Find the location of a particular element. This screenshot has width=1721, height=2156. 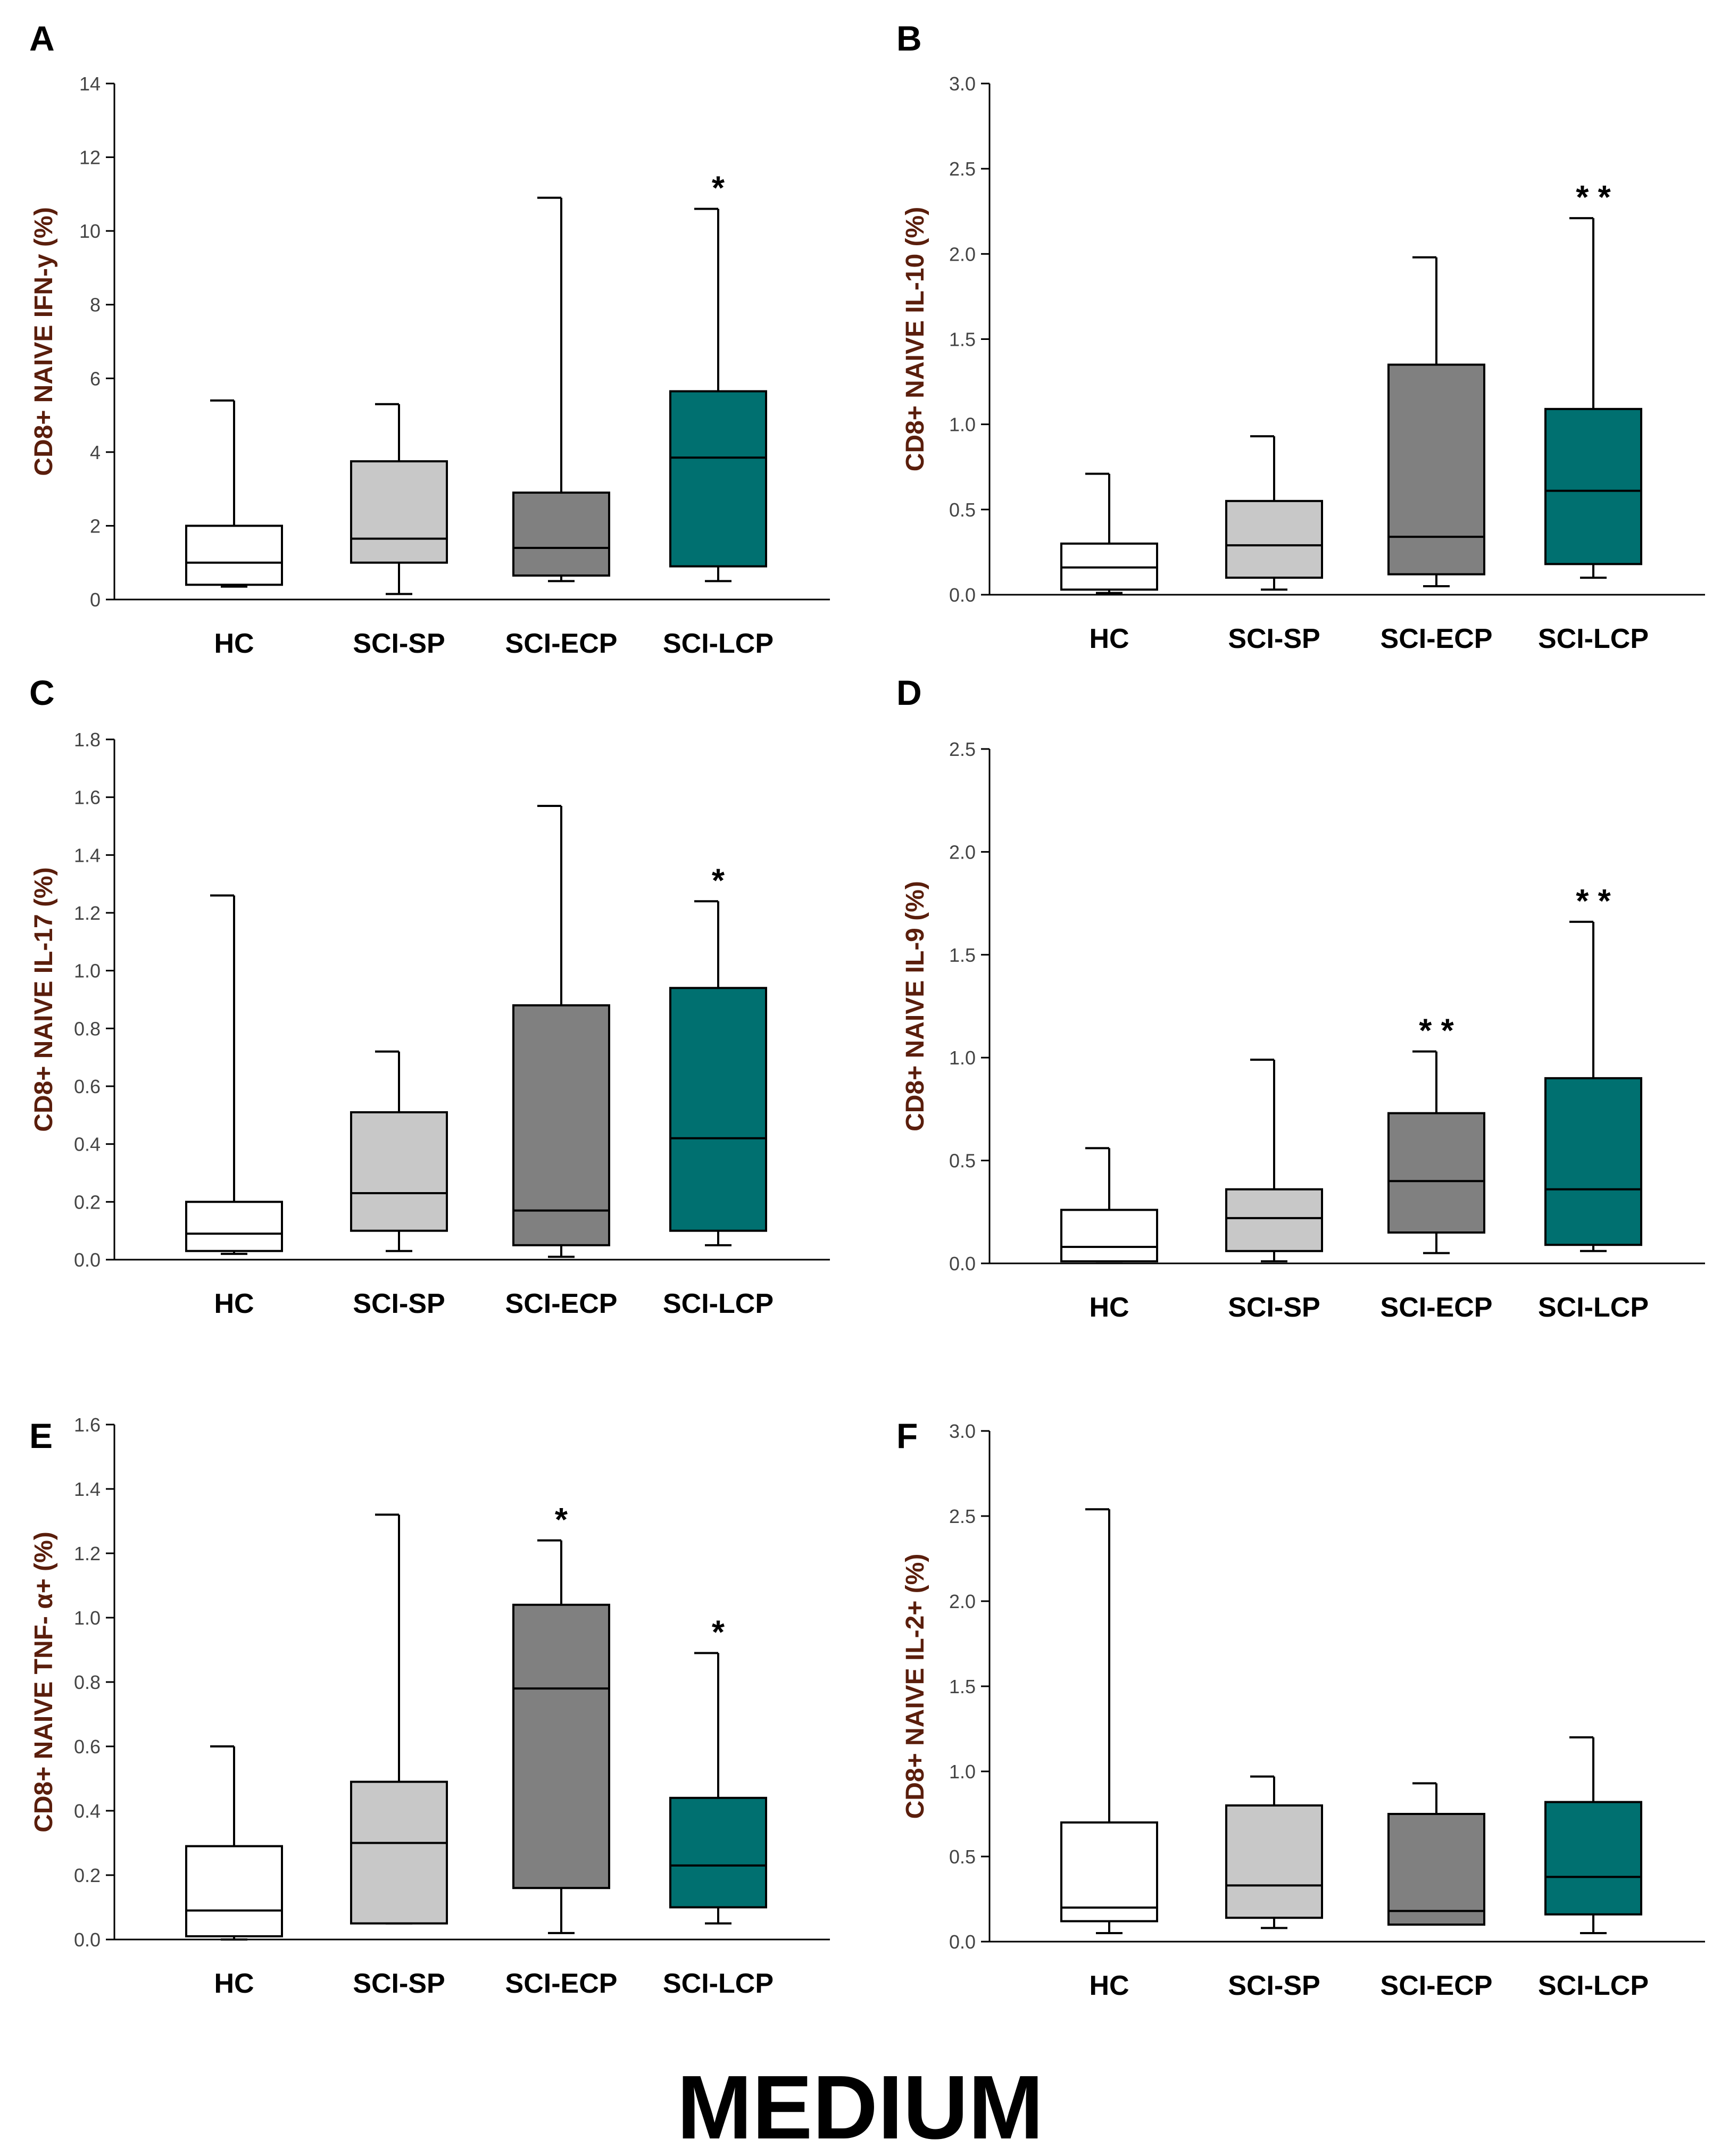

y-tick-label: 3.0 is located at coordinates (962, 1431).